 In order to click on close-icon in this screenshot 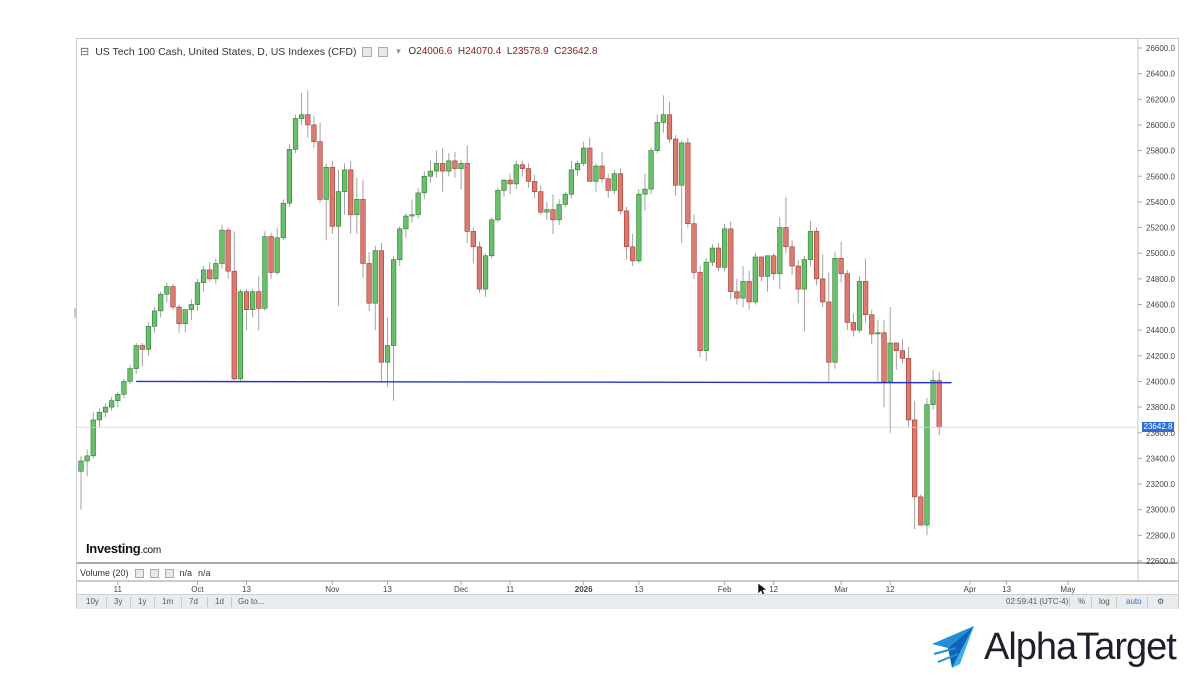, I will do `click(383, 51)`.